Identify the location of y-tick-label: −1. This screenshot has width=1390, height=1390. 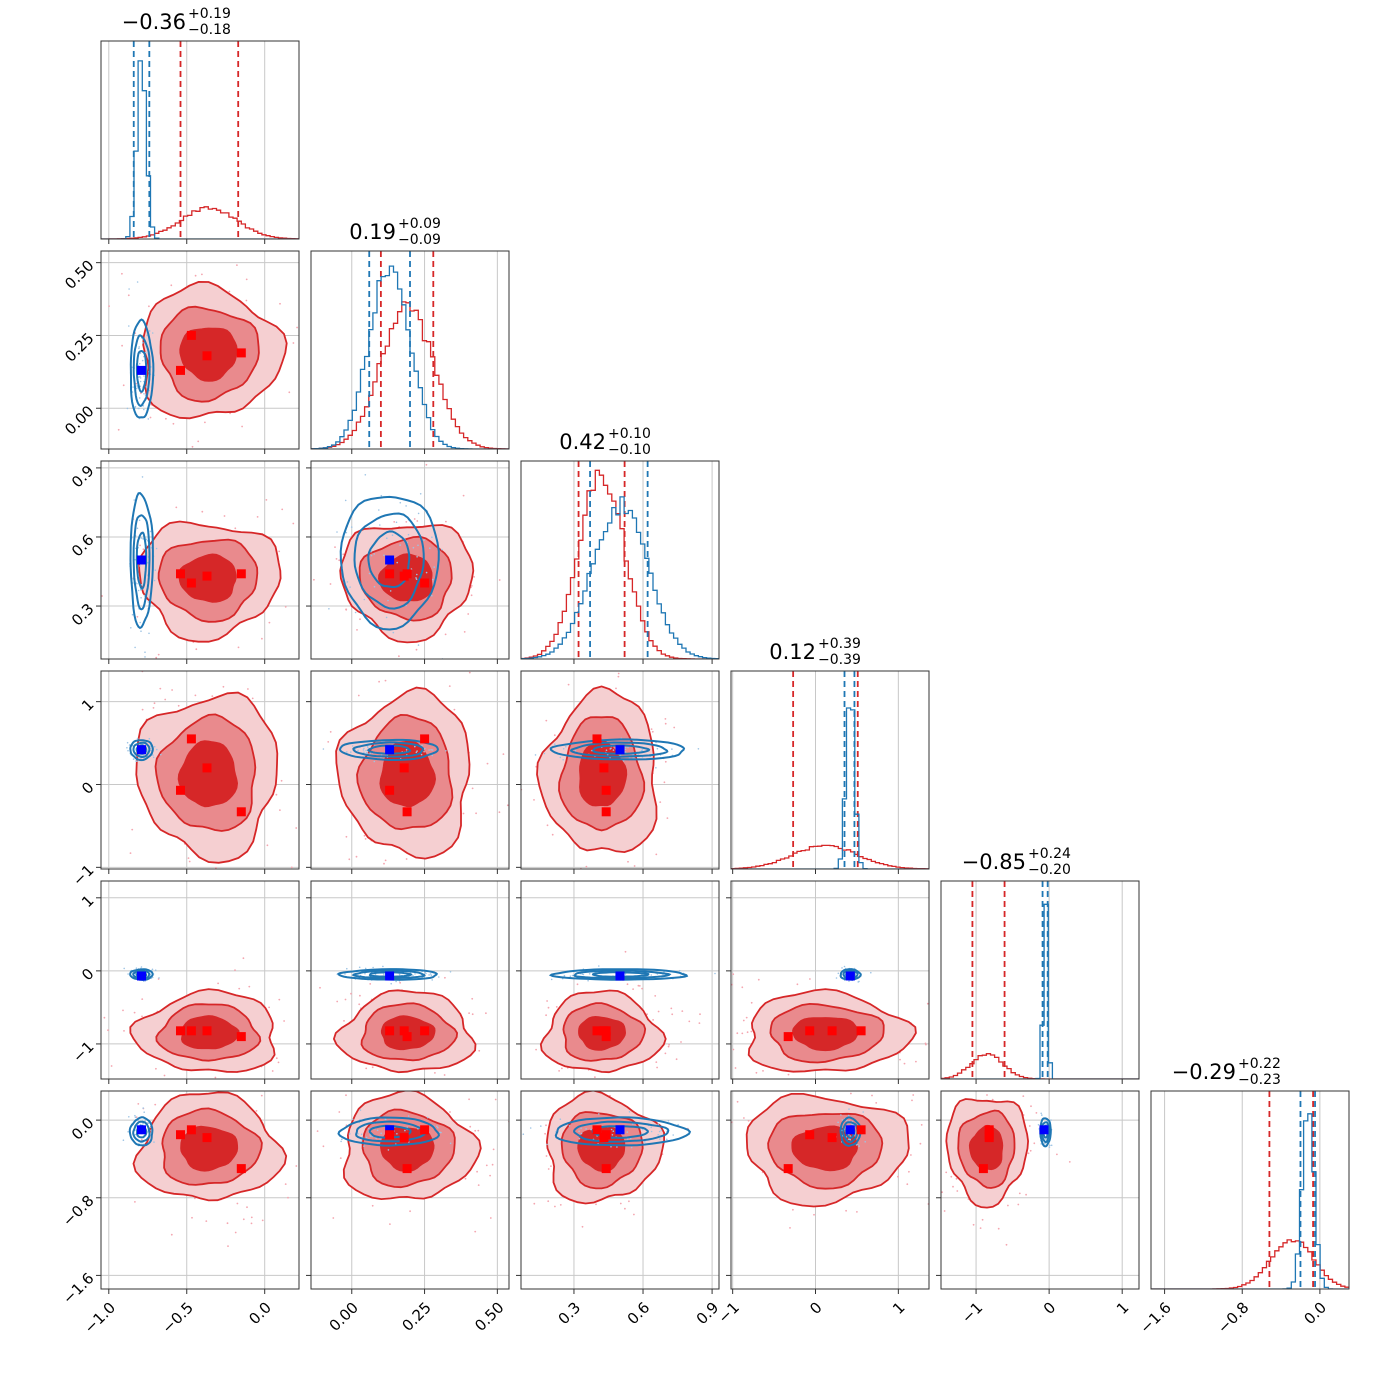
(83, 875).